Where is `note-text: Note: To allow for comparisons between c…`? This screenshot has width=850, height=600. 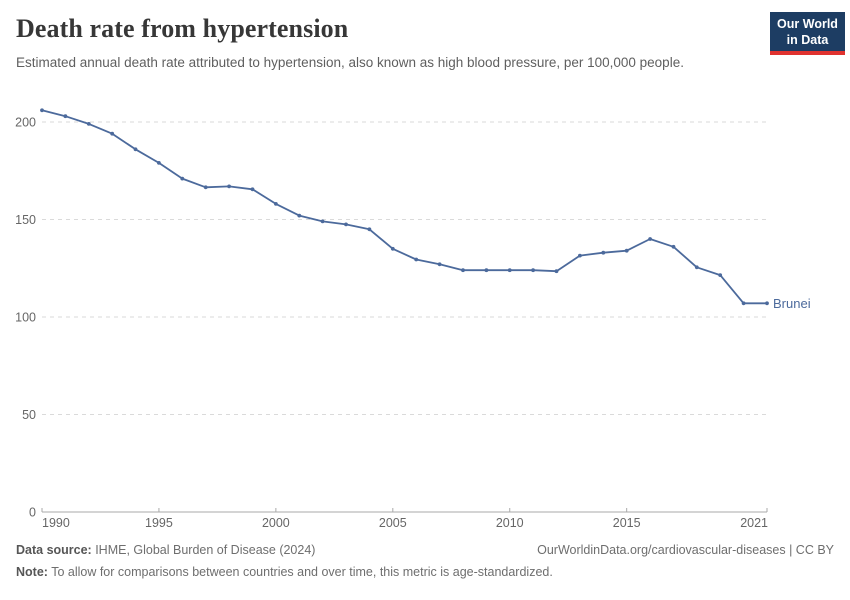
note-text: Note: To allow for comparisons between c… is located at coordinates (284, 571).